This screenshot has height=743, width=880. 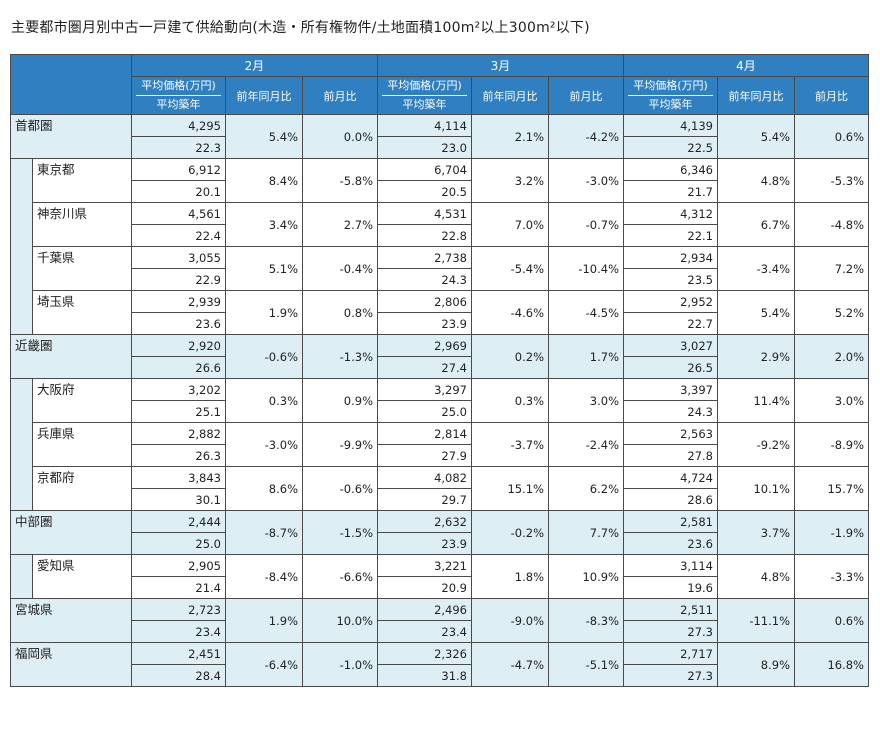 What do you see at coordinates (264, 268) in the screenshot?
I see `yoy-cell: 5.1%` at bounding box center [264, 268].